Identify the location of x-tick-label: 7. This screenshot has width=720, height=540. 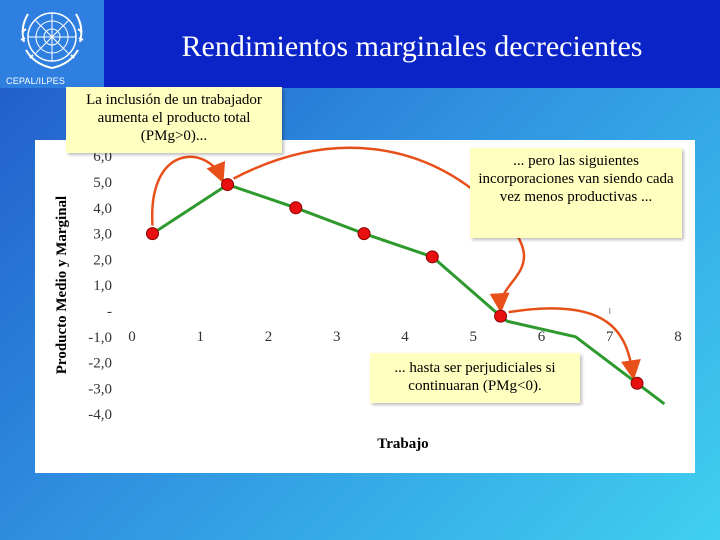
(610, 337).